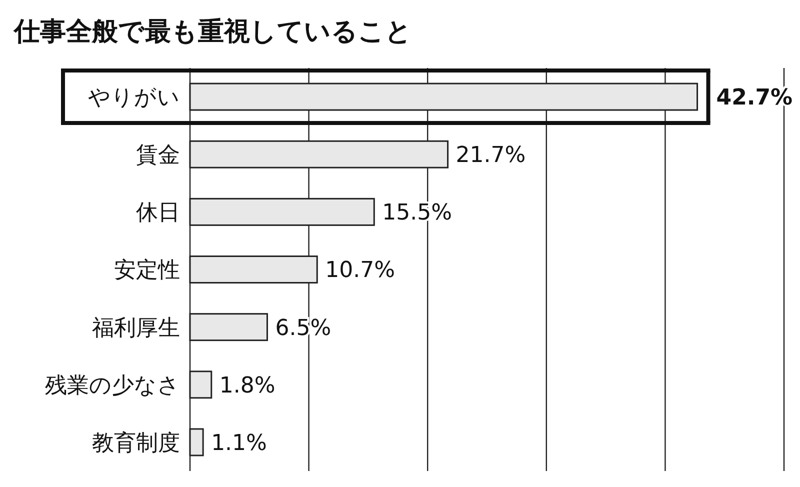 Image resolution: width=800 pixels, height=487 pixels. Describe the element at coordinates (158, 155) in the screenshot. I see `y-tick-label: 賃金` at that location.